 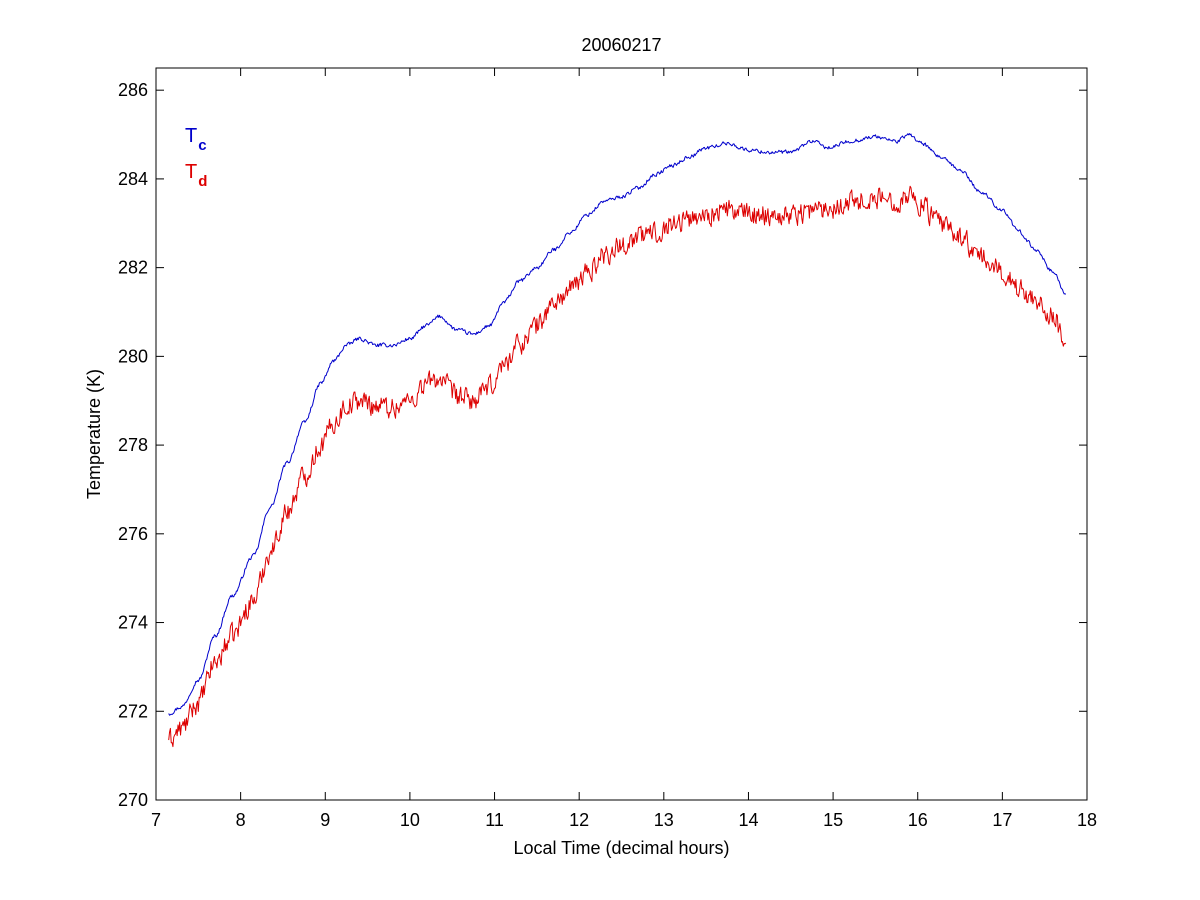 What do you see at coordinates (241, 820) in the screenshot?
I see `x-tick-label: 8` at bounding box center [241, 820].